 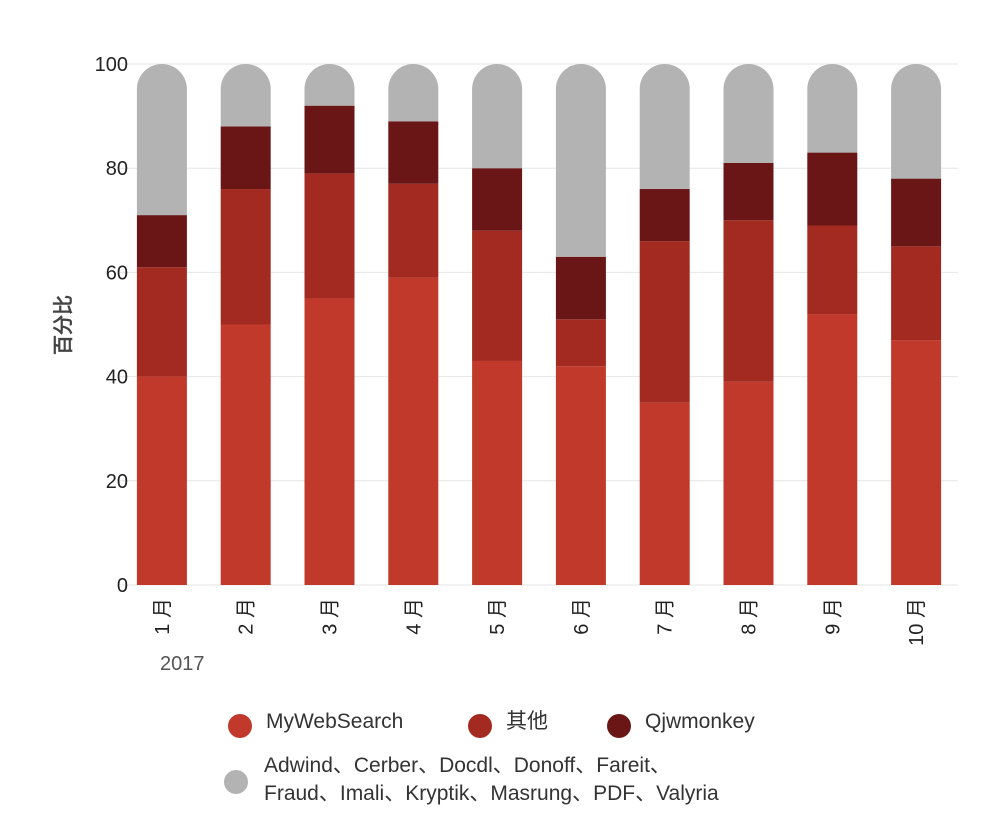 What do you see at coordinates (750, 616) in the screenshot?
I see `x-tick-label: 8 月` at bounding box center [750, 616].